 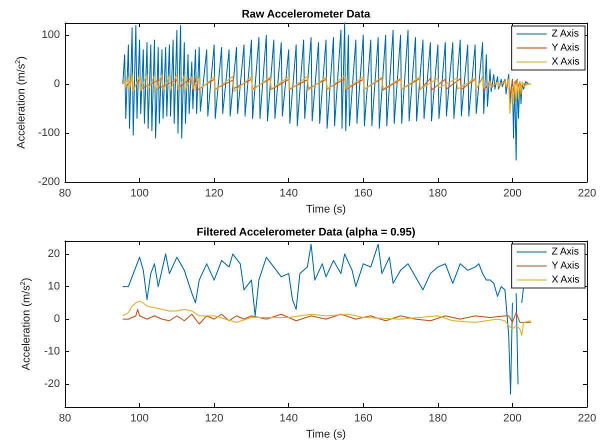 What do you see at coordinates (49, 133) in the screenshot?
I see `y-tick-label: -100` at bounding box center [49, 133].